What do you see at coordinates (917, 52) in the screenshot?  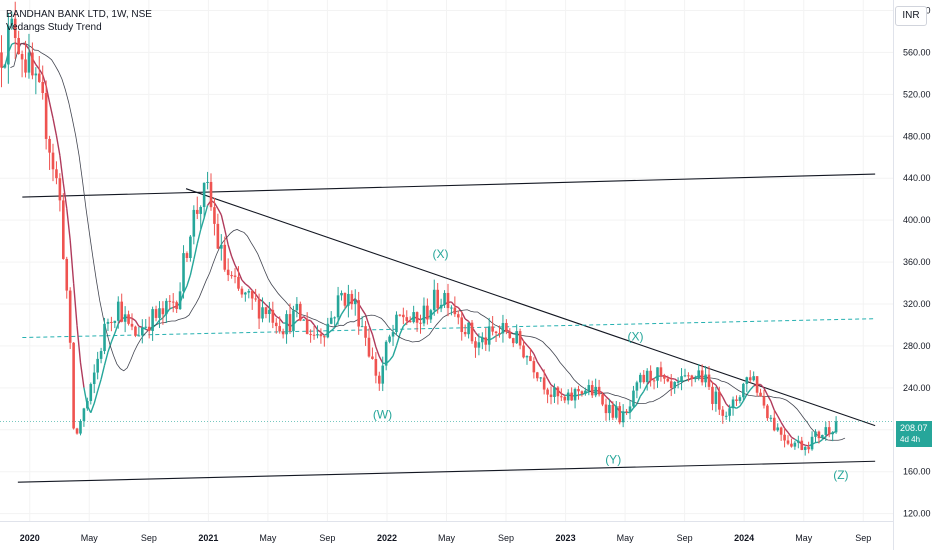 I see `price-tick-label: 560.00` at bounding box center [917, 52].